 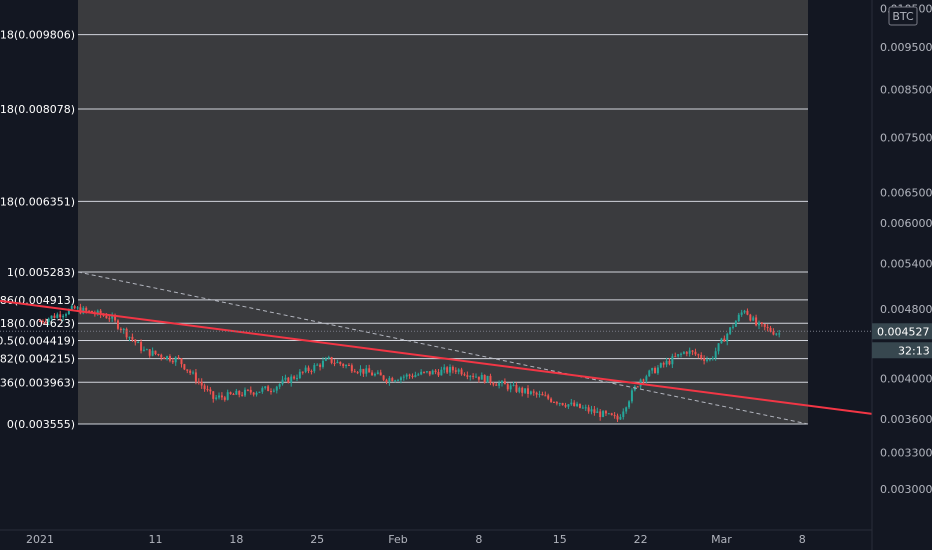 What do you see at coordinates (37, 382) in the screenshot?
I see `fib-level-label: 0.236(0.003963)` at bounding box center [37, 382].